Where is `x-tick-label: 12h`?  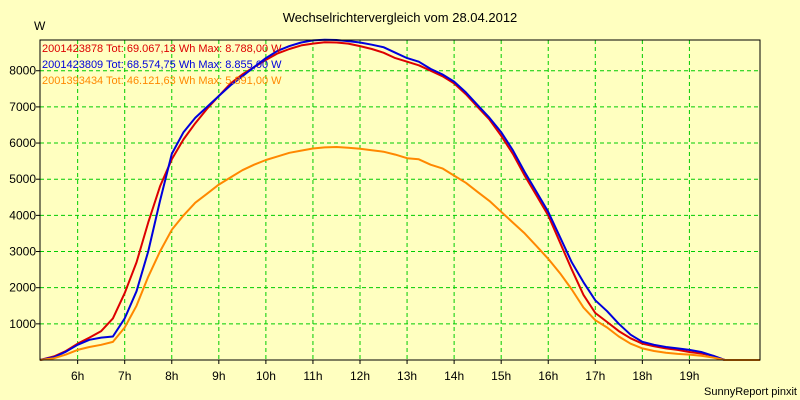
x-tick-label: 12h is located at coordinates (360, 376).